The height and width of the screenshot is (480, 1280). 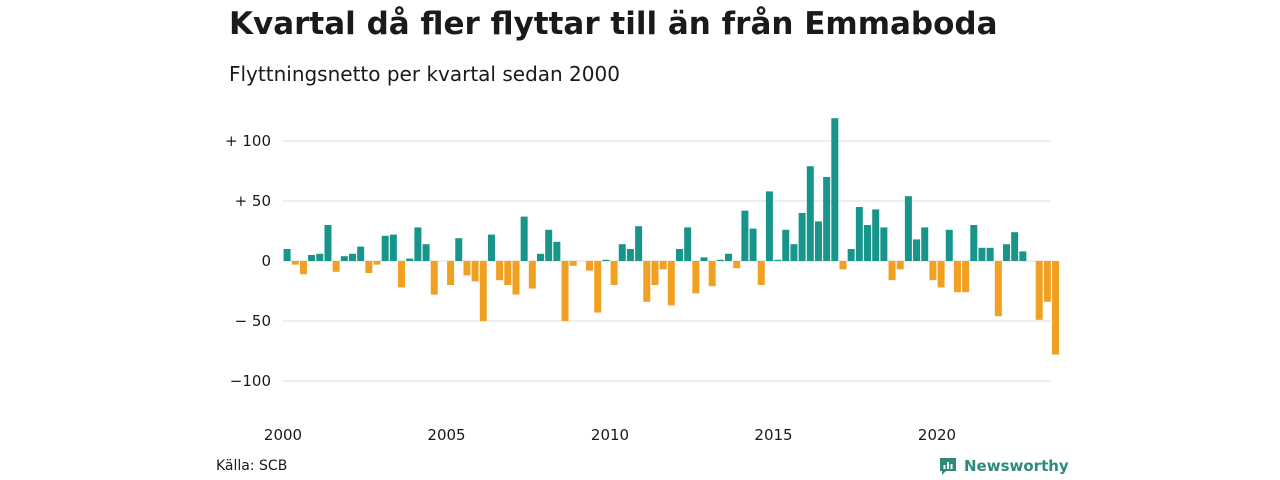 I want to click on newsworthy-logo-icon, so click(x=948, y=466).